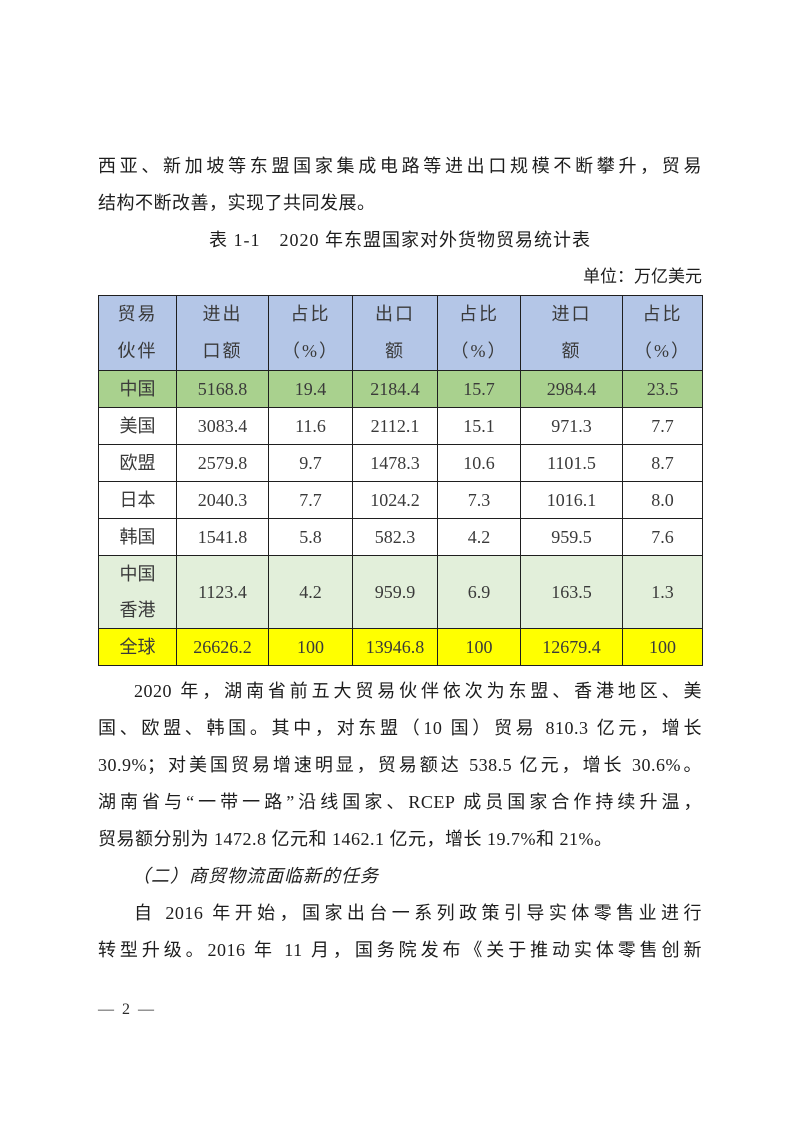 The height and width of the screenshot is (1122, 793). Describe the element at coordinates (310, 426) in the screenshot. I see `table-cell: 11.6` at that location.